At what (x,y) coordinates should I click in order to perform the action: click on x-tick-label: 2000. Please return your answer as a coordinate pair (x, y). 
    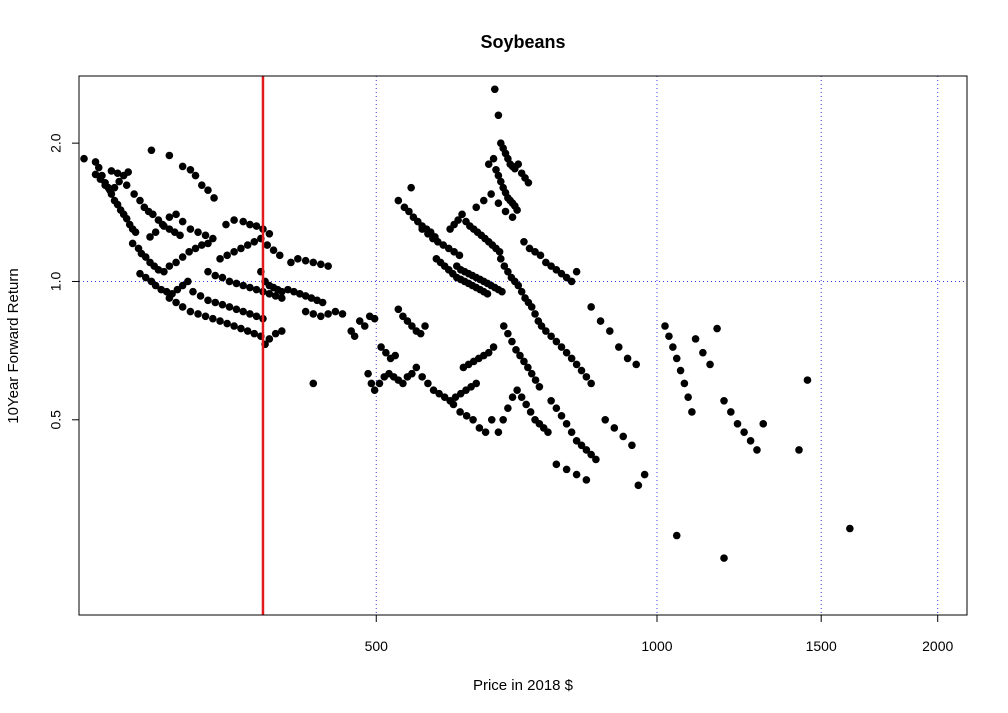
    Looking at the image, I should click on (937, 646).